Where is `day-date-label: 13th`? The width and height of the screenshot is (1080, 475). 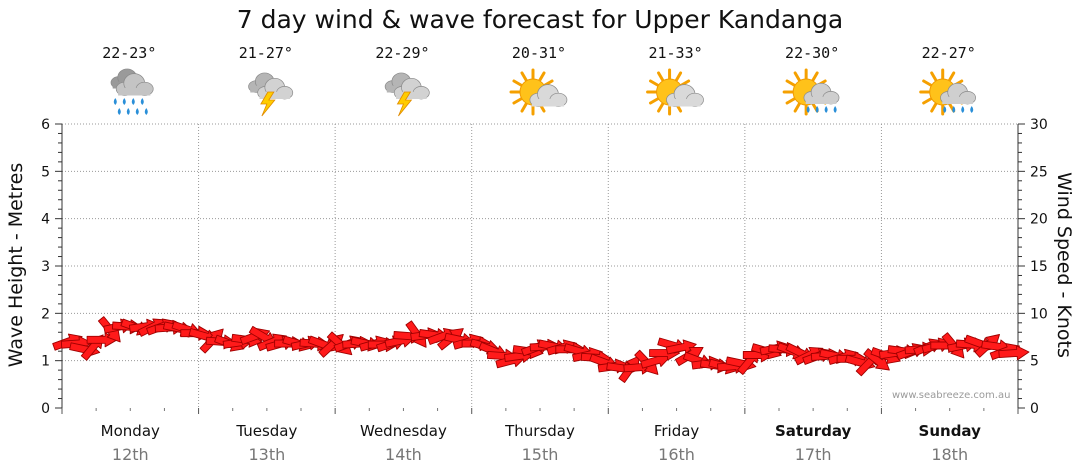 day-date-label: 13th is located at coordinates (266, 454).